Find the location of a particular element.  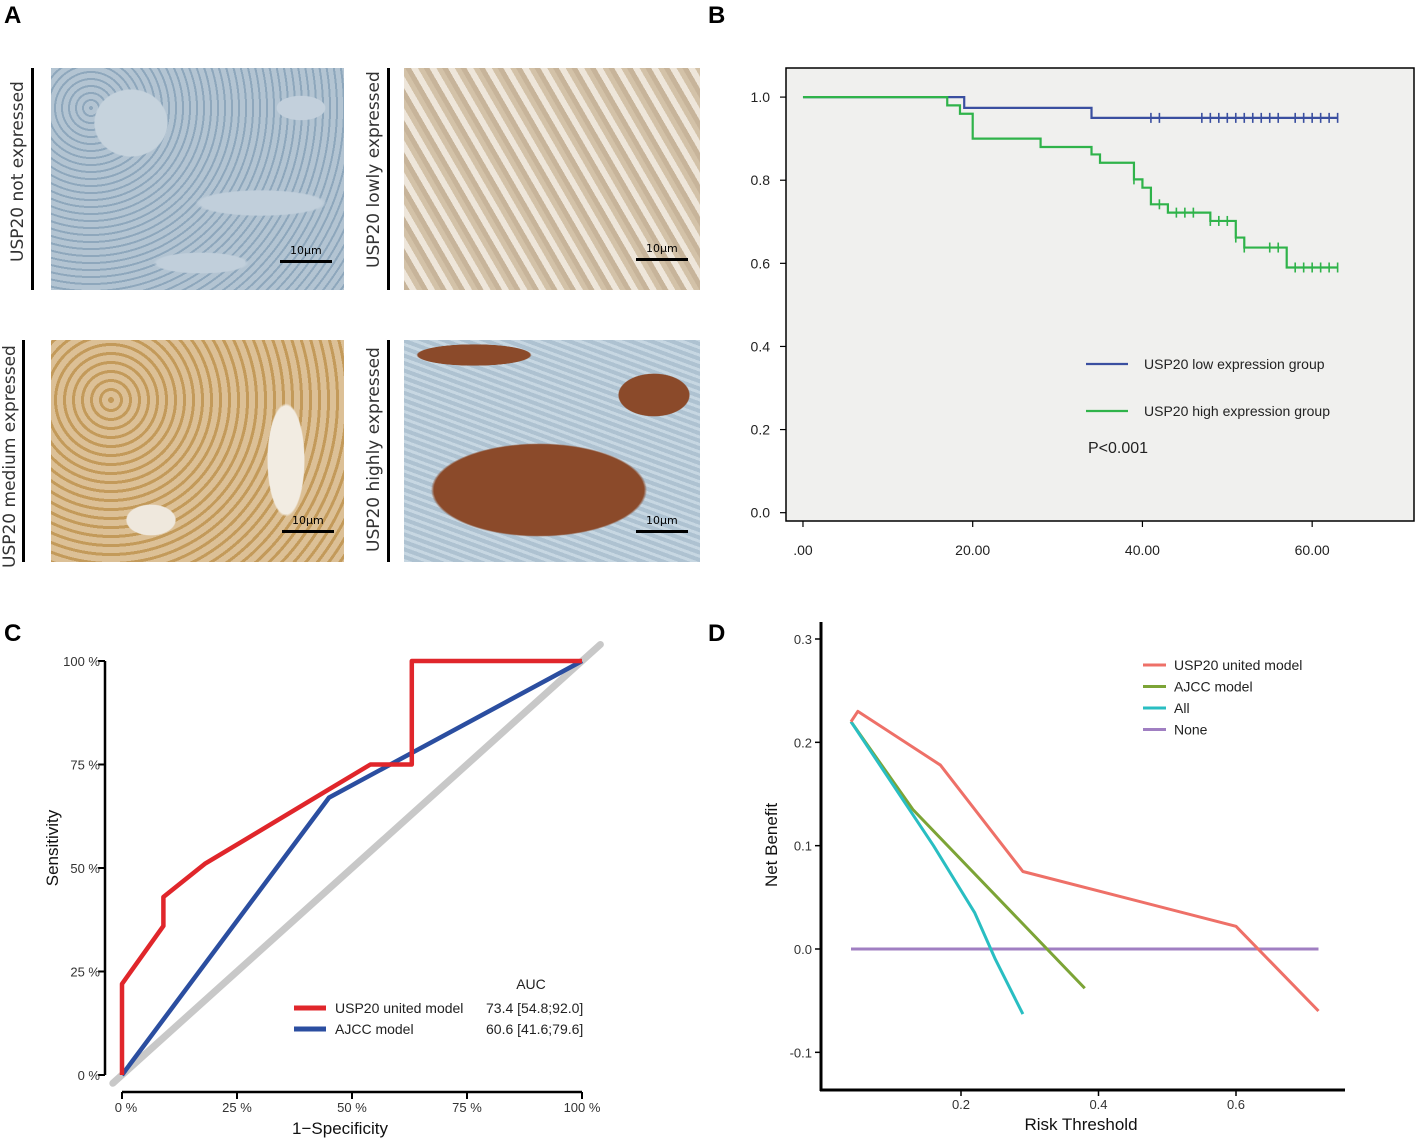

x-axis-label: Risk Threshold is located at coordinates (1080, 1124).